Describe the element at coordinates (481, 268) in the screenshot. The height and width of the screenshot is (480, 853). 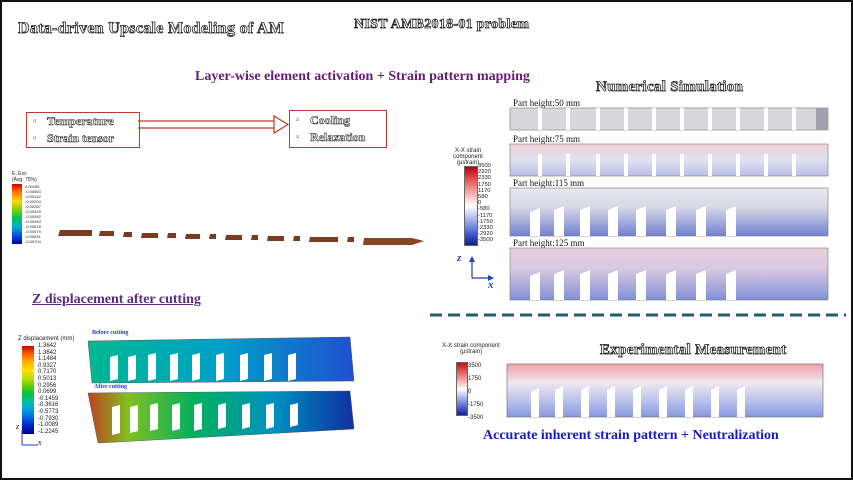
I see `num-axis-icon` at that location.